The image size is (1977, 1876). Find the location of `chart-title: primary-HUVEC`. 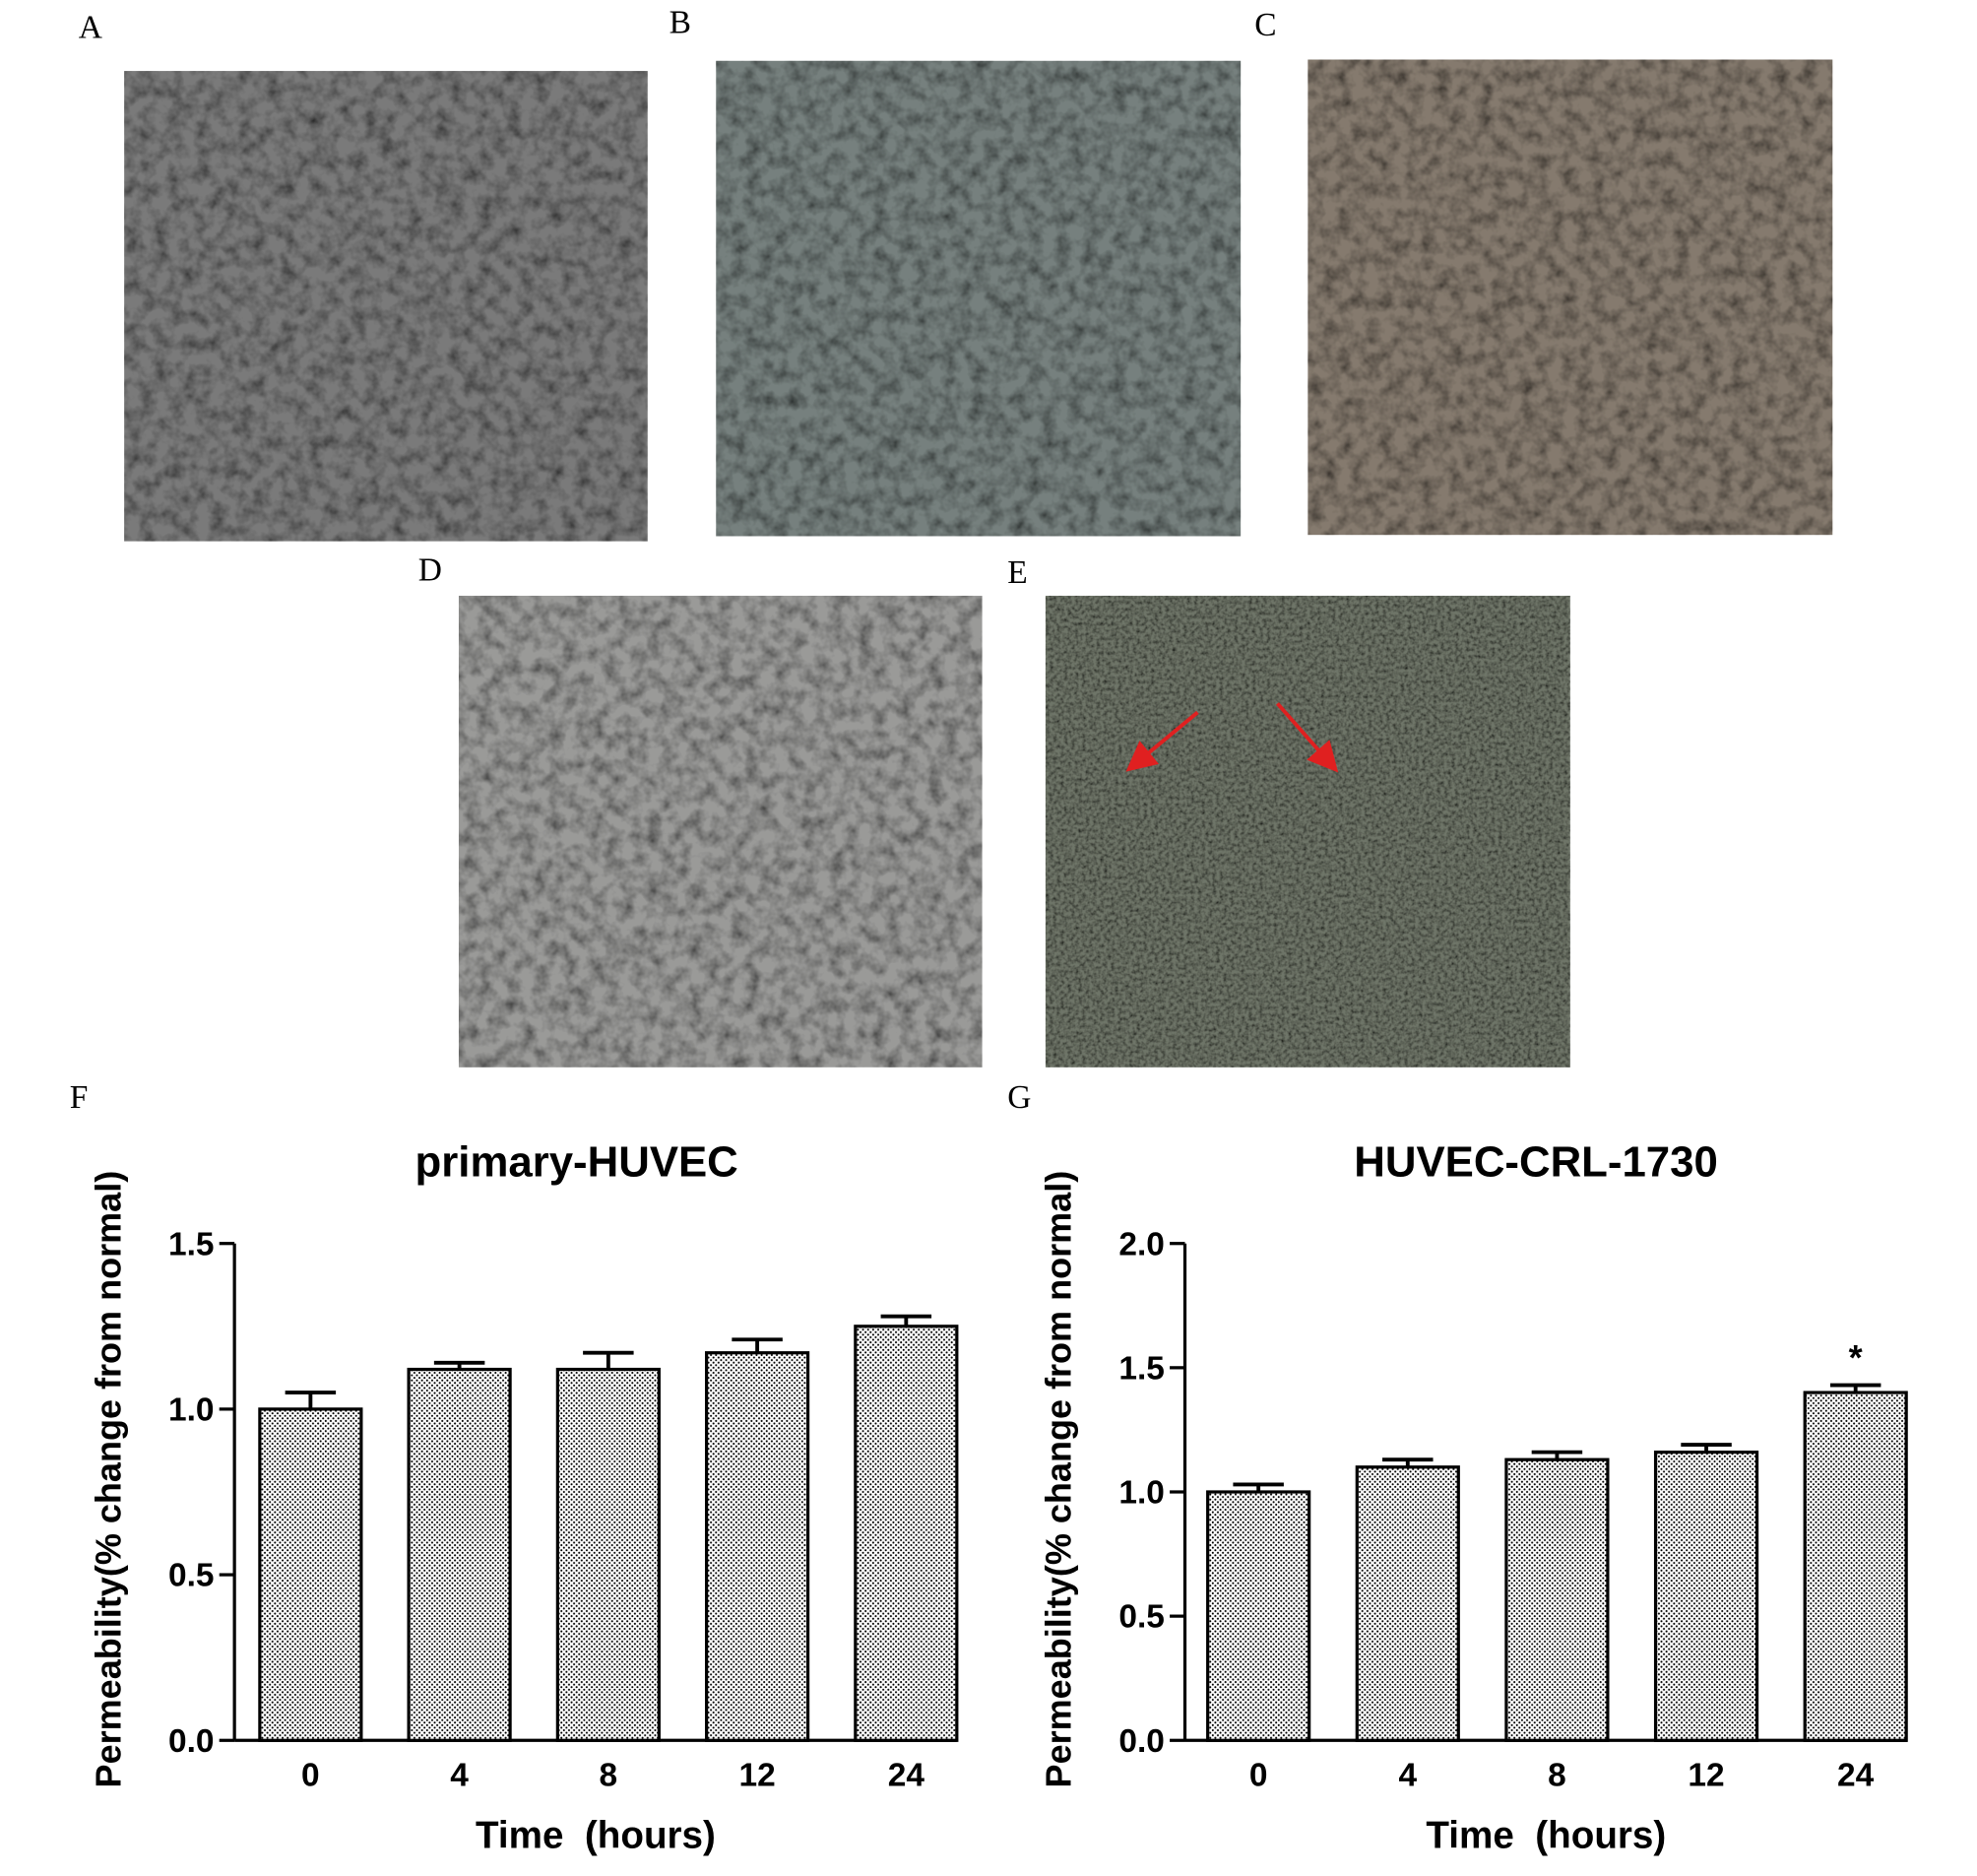

chart-title: primary-HUVEC is located at coordinates (576, 1162).